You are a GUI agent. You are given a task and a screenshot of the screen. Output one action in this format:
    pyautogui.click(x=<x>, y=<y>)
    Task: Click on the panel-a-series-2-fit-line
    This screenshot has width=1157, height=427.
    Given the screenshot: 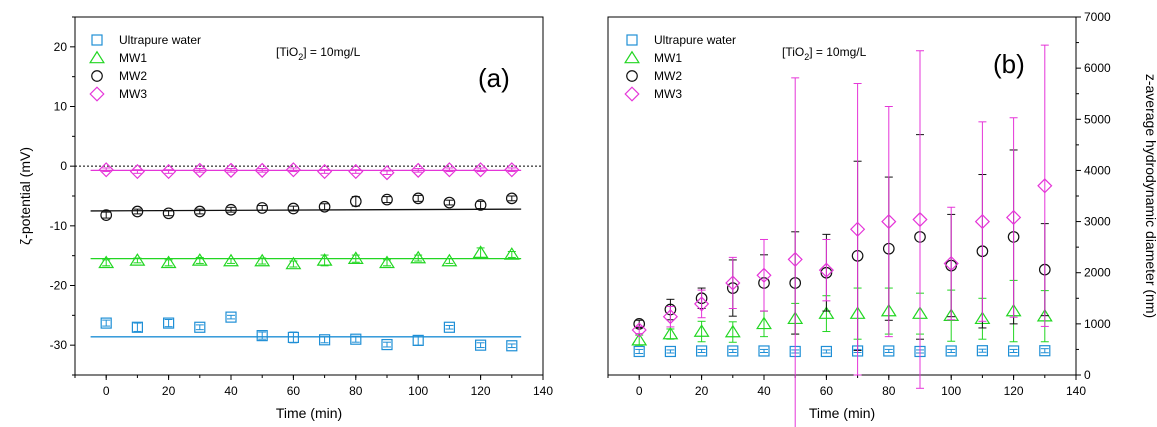 What is the action you would take?
    pyautogui.click(x=306, y=210)
    